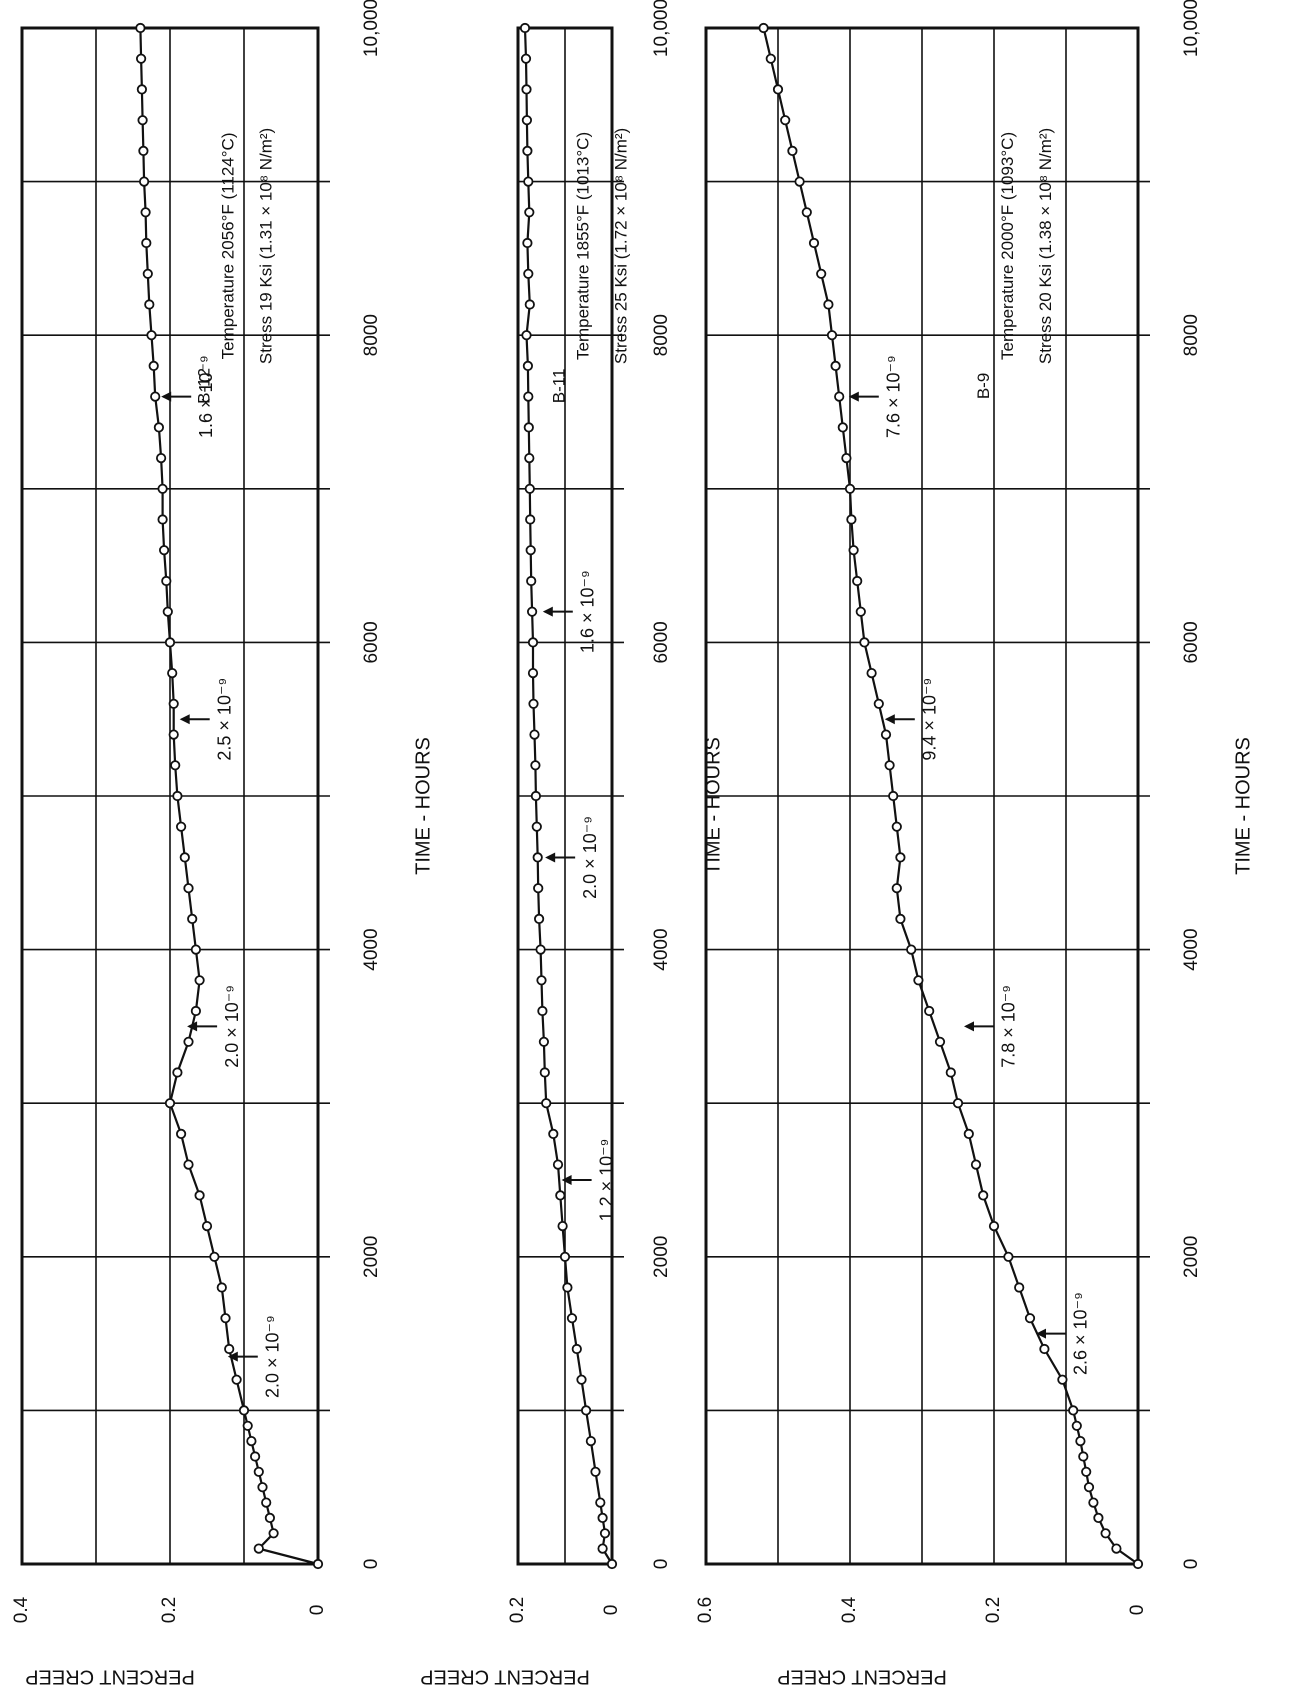 This screenshot has width=1306, height=1704. Describe the element at coordinates (993, 1610) in the screenshot. I see `y-tick-label: 0.2` at that location.